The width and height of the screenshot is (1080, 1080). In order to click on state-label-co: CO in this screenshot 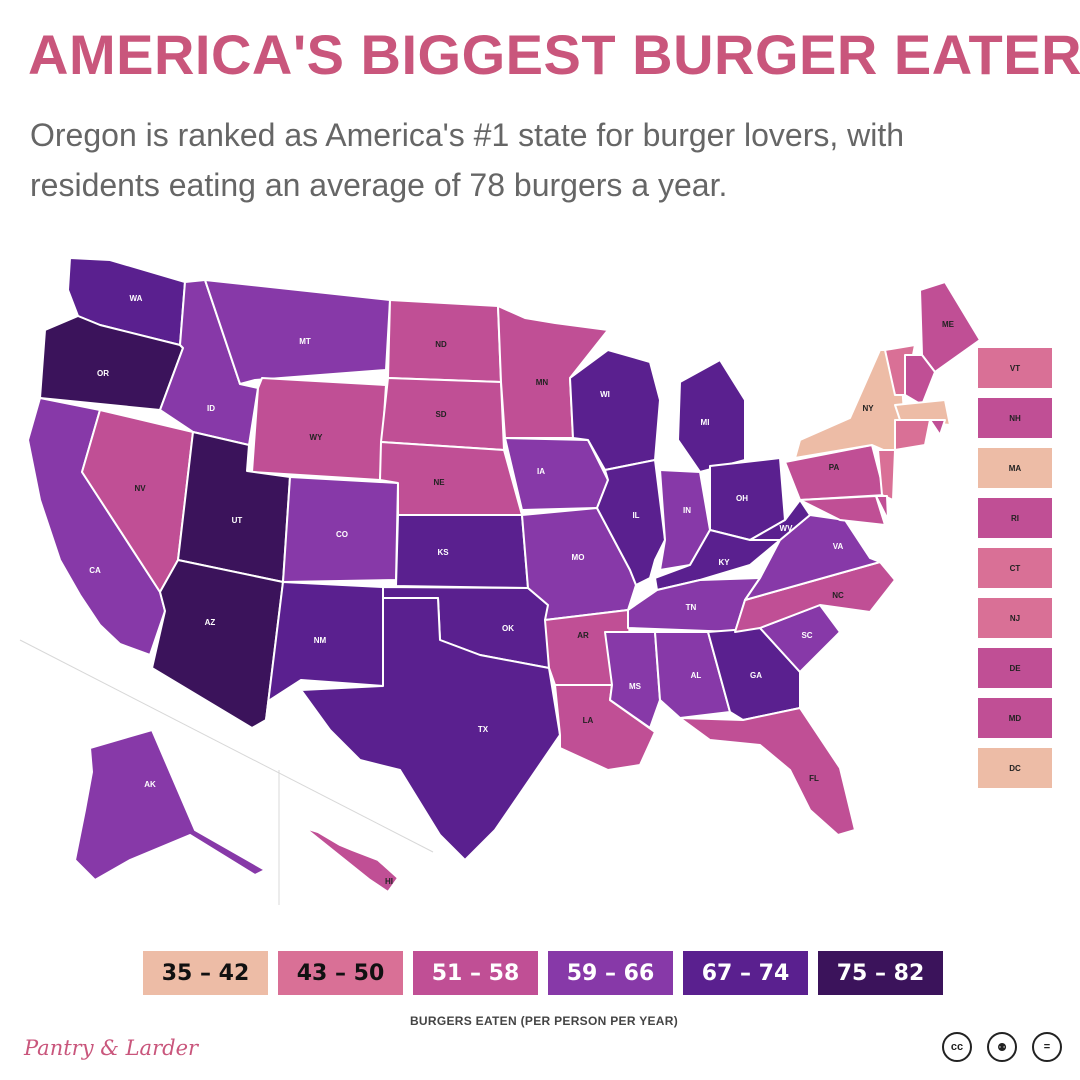, I will do `click(342, 534)`.